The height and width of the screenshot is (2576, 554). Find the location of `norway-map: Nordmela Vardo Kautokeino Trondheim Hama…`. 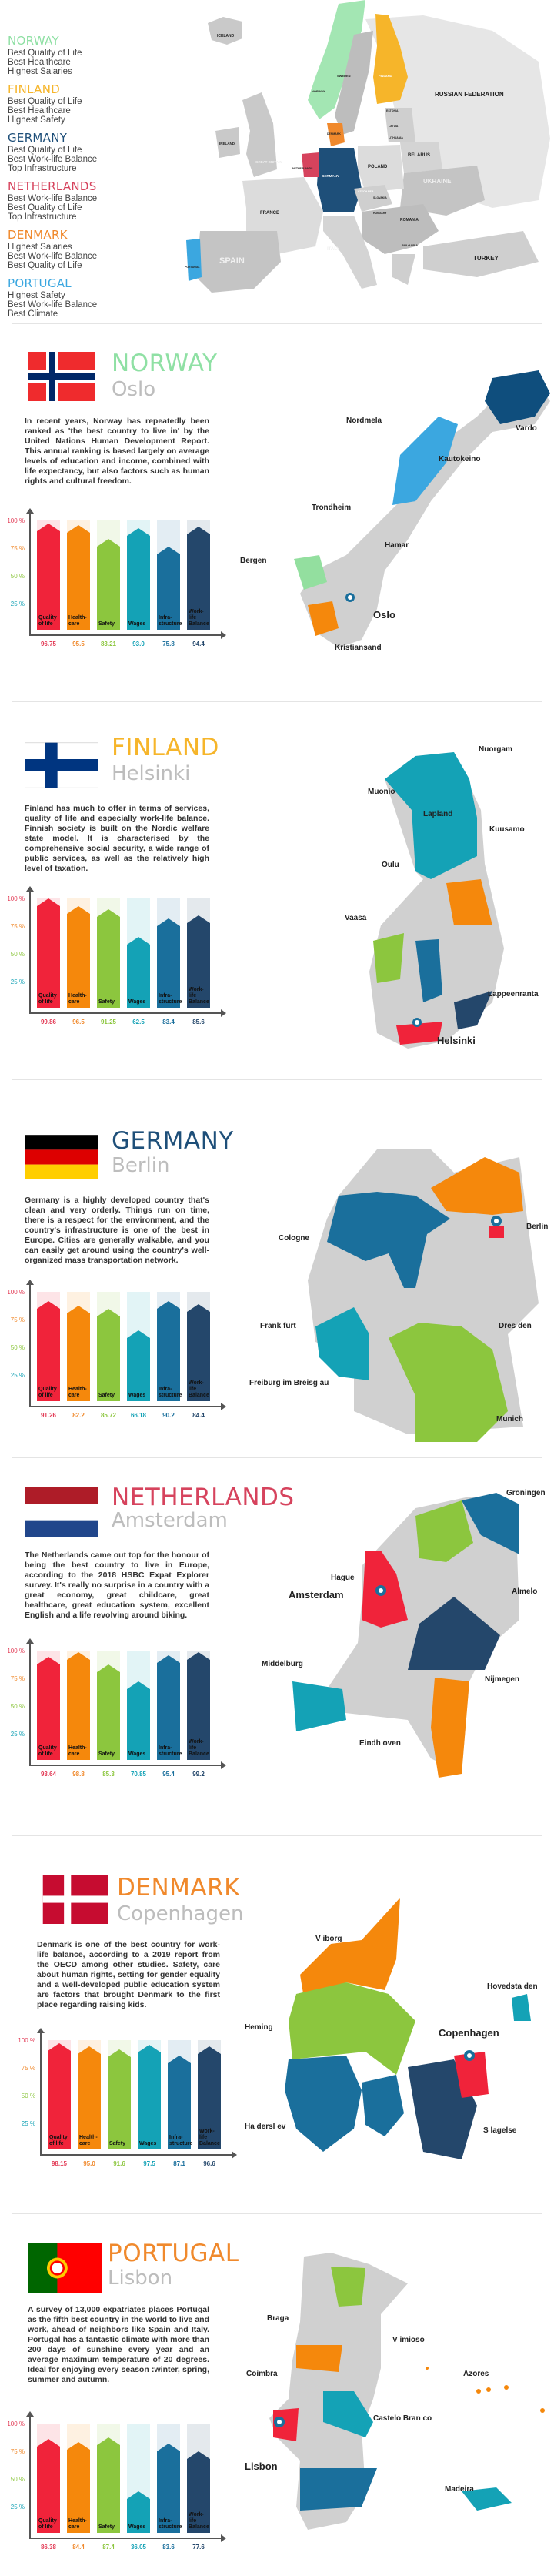

norway-map: Nordmela Vardo Kautokeino Trondheim Hama… is located at coordinates (393, 502).